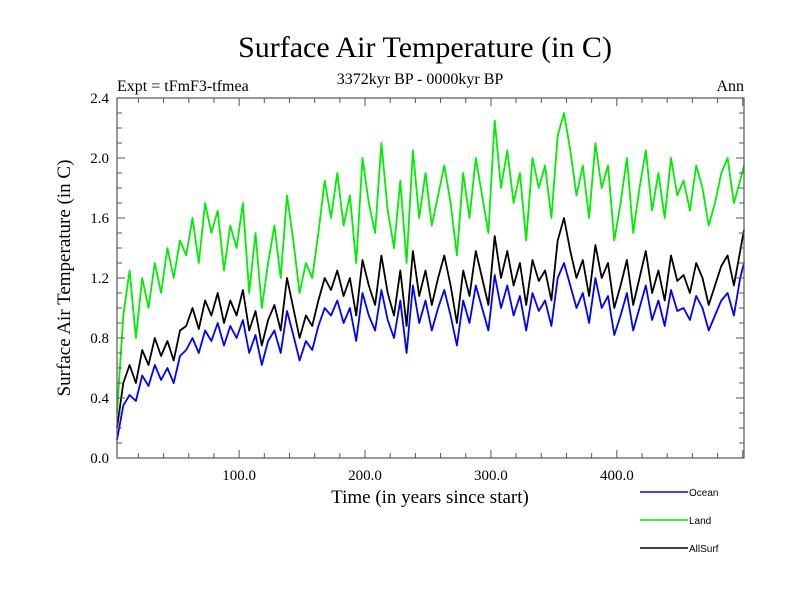  What do you see at coordinates (183, 86) in the screenshot?
I see `subtitle-experiment: Expt = tFmF3-tfmea` at bounding box center [183, 86].